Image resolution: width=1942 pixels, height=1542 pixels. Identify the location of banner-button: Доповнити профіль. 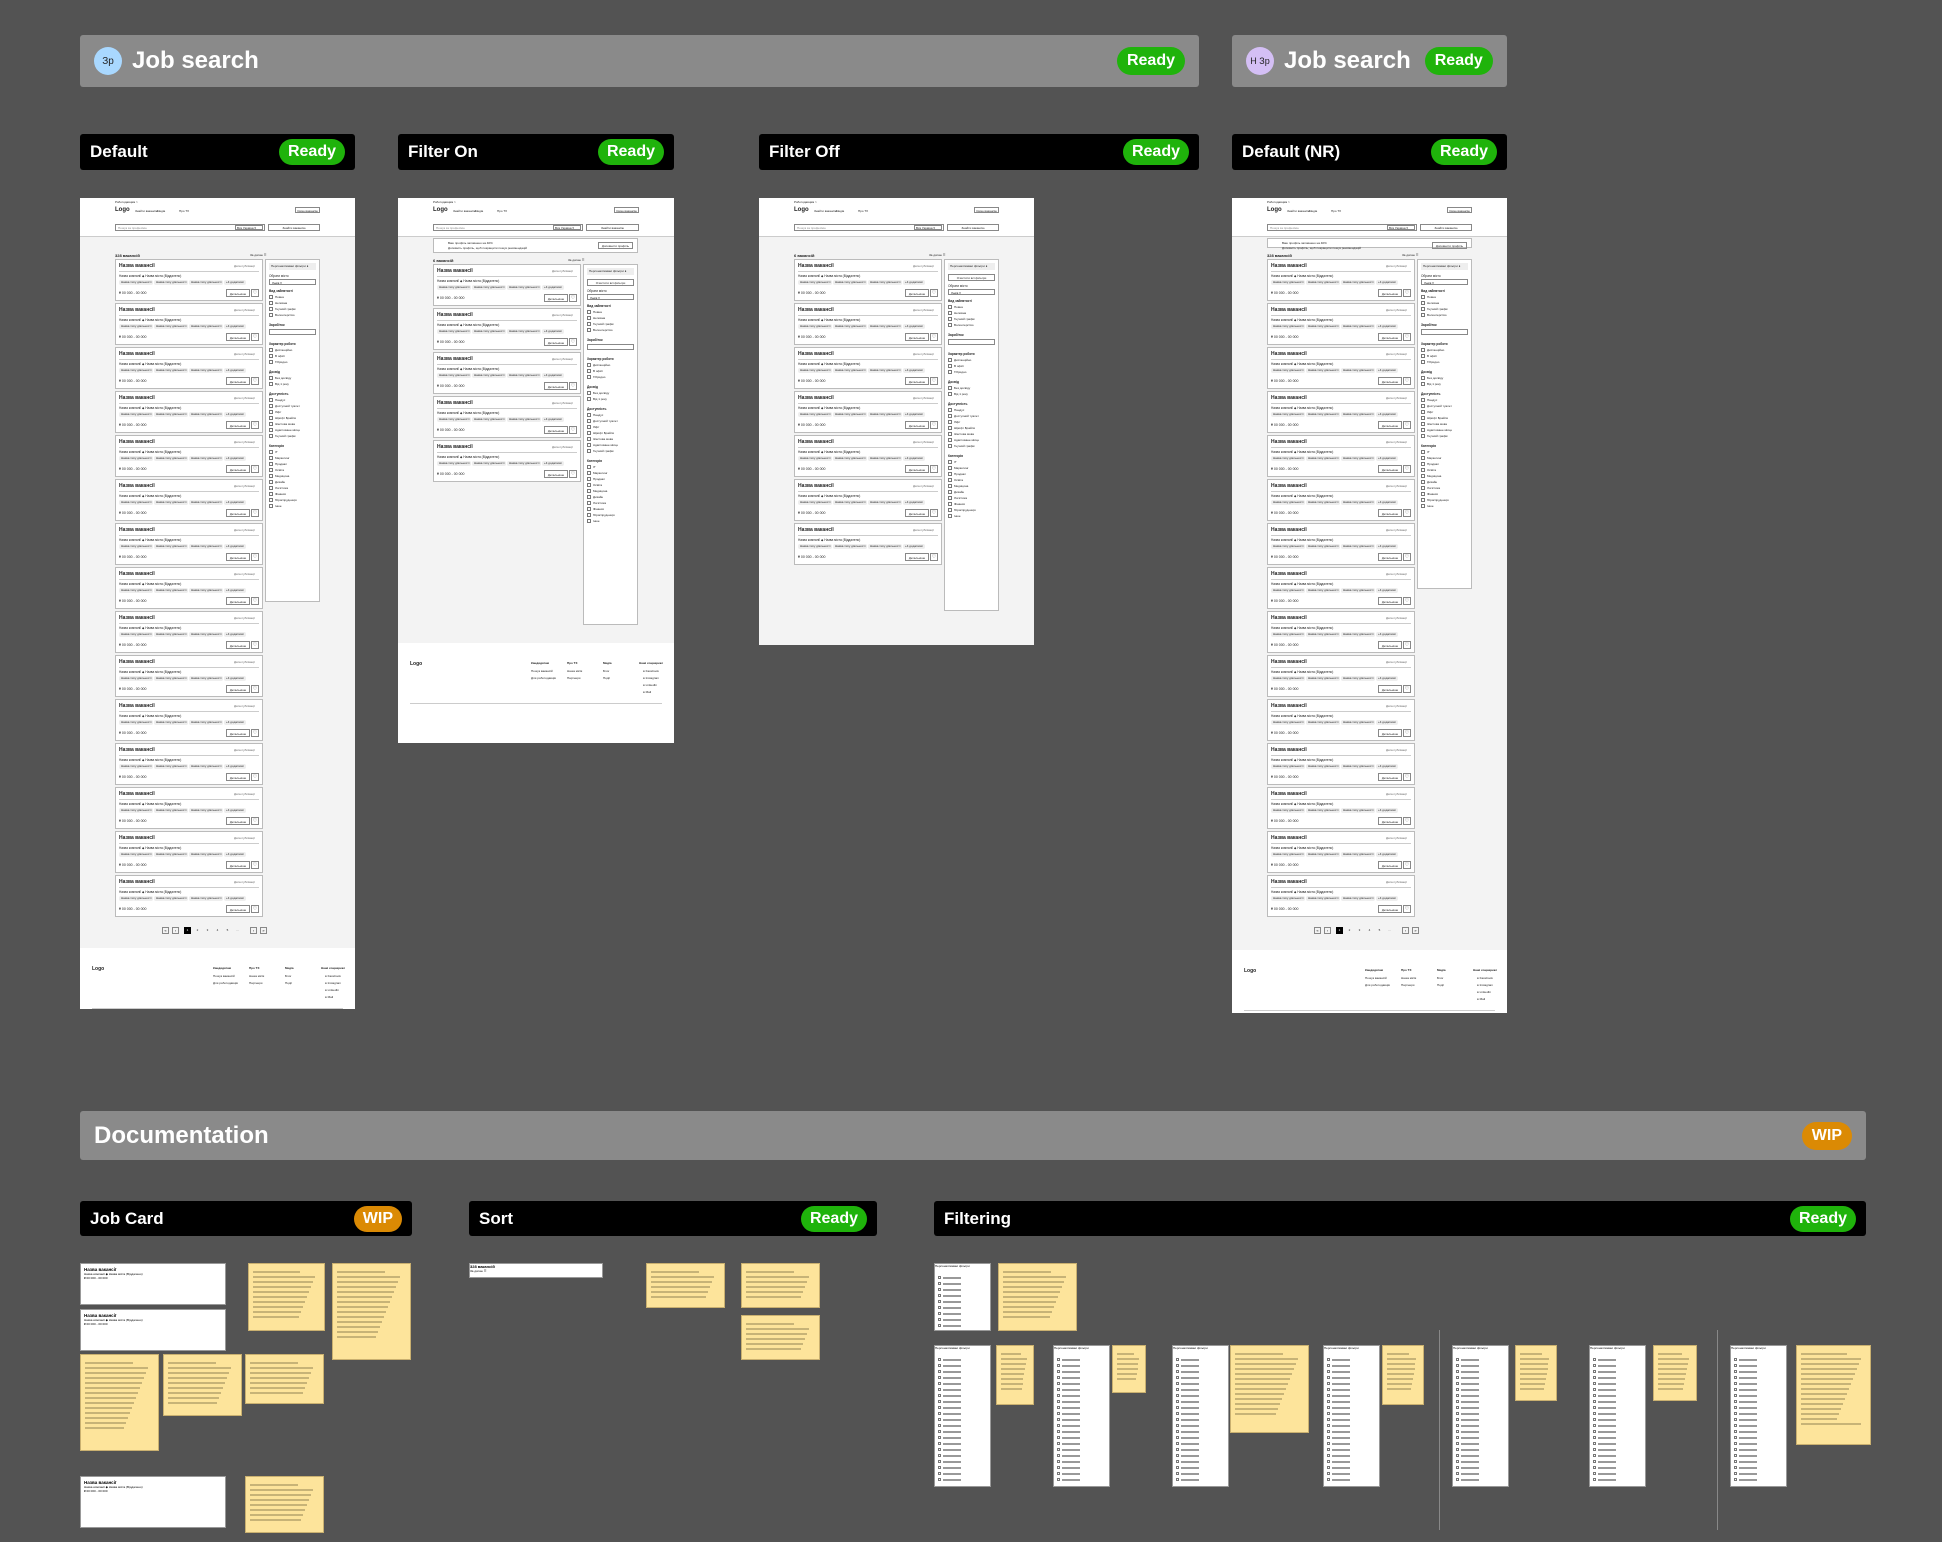
(615, 245).